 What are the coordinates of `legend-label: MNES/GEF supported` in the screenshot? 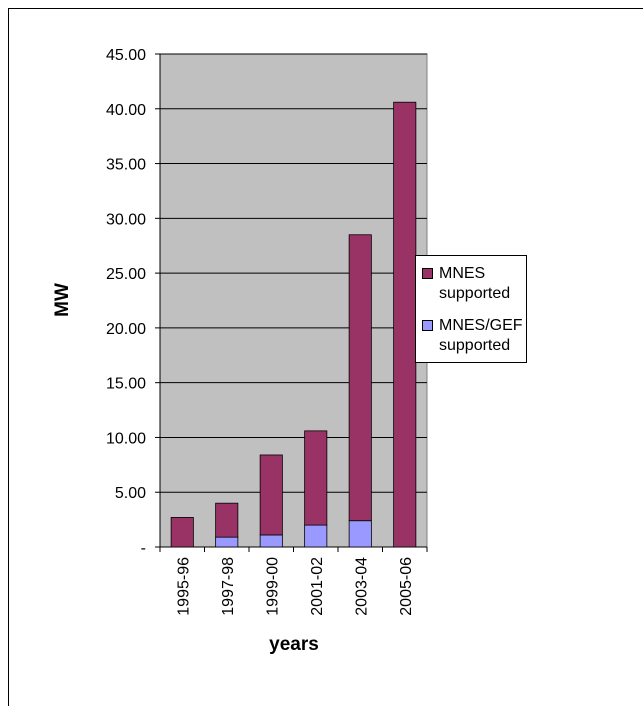 It's located at (481, 335).